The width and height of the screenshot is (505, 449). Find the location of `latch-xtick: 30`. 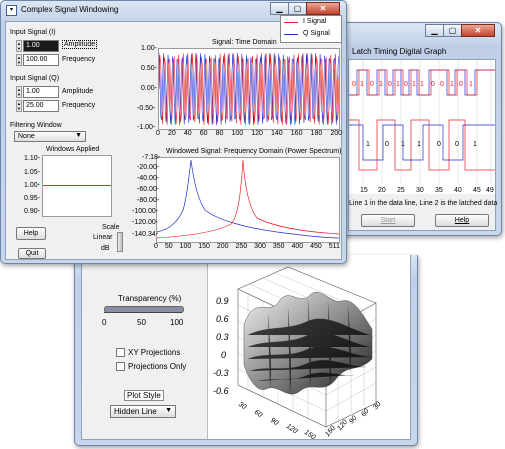

latch-xtick: 30 is located at coordinates (420, 190).